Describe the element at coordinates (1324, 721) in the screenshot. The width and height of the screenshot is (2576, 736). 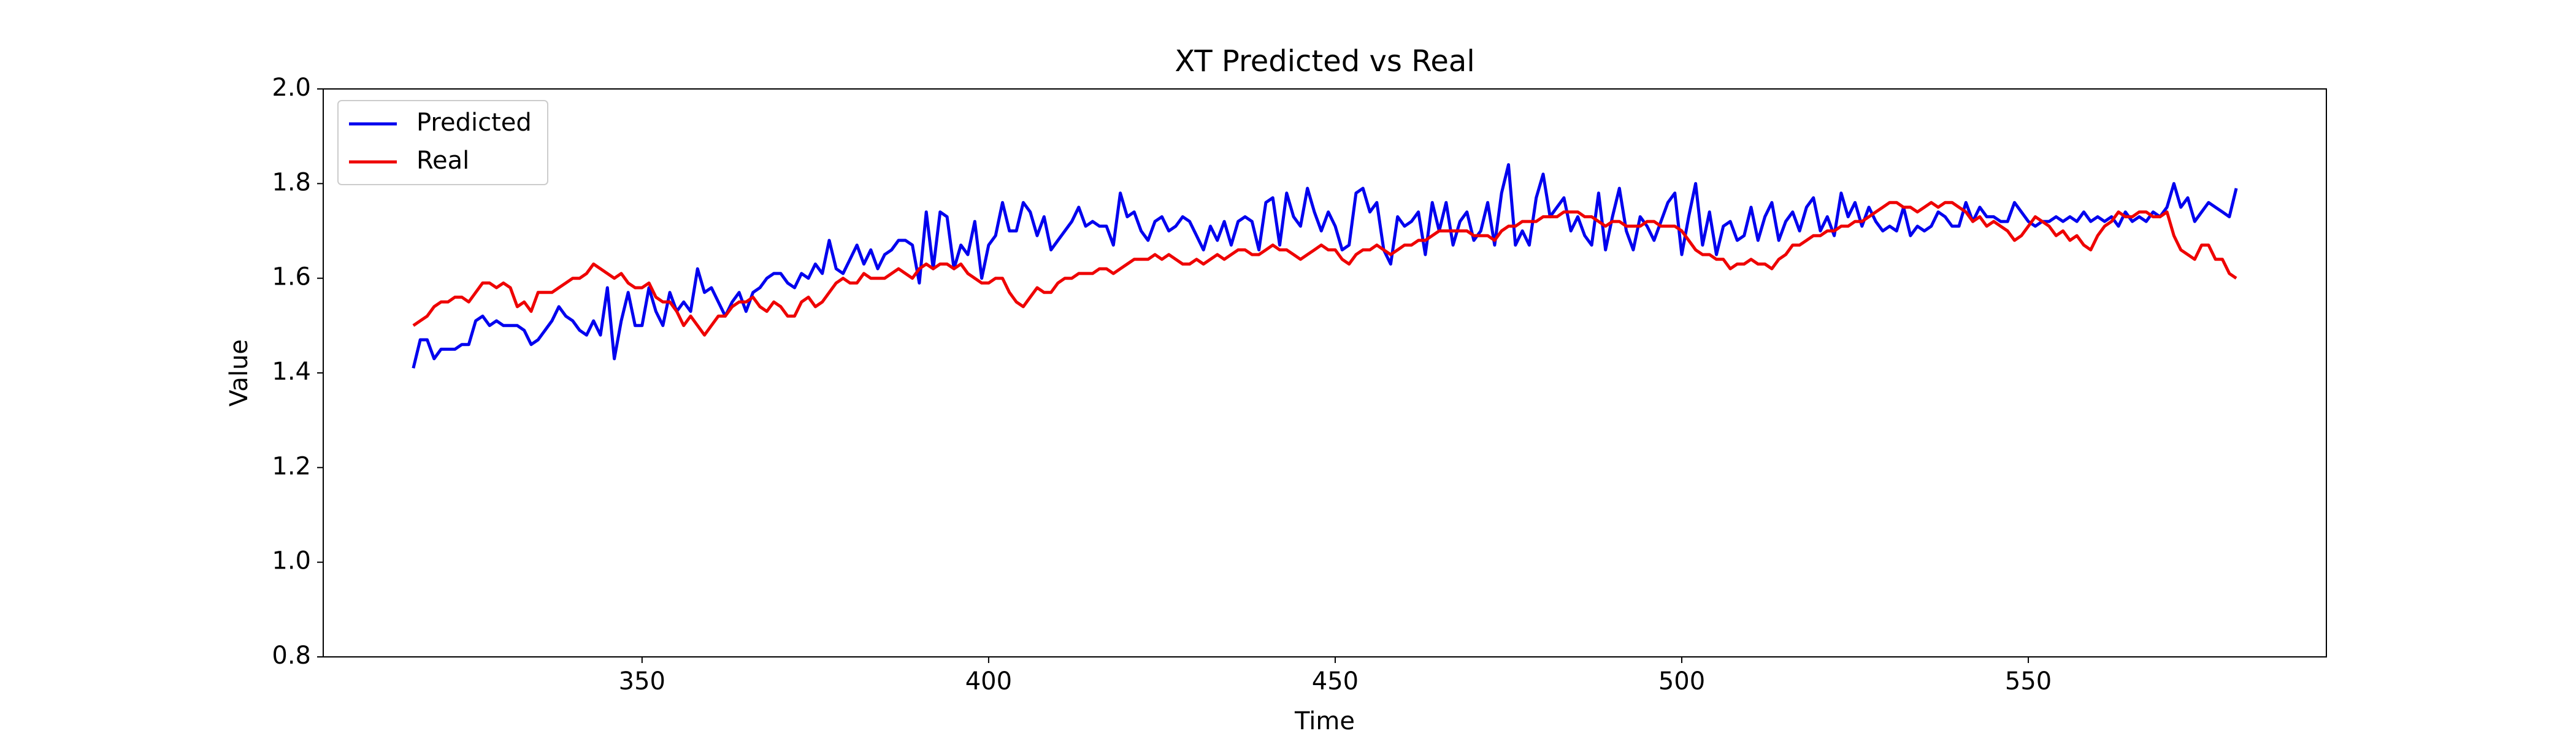
I see `x-axis-label: Time` at that location.